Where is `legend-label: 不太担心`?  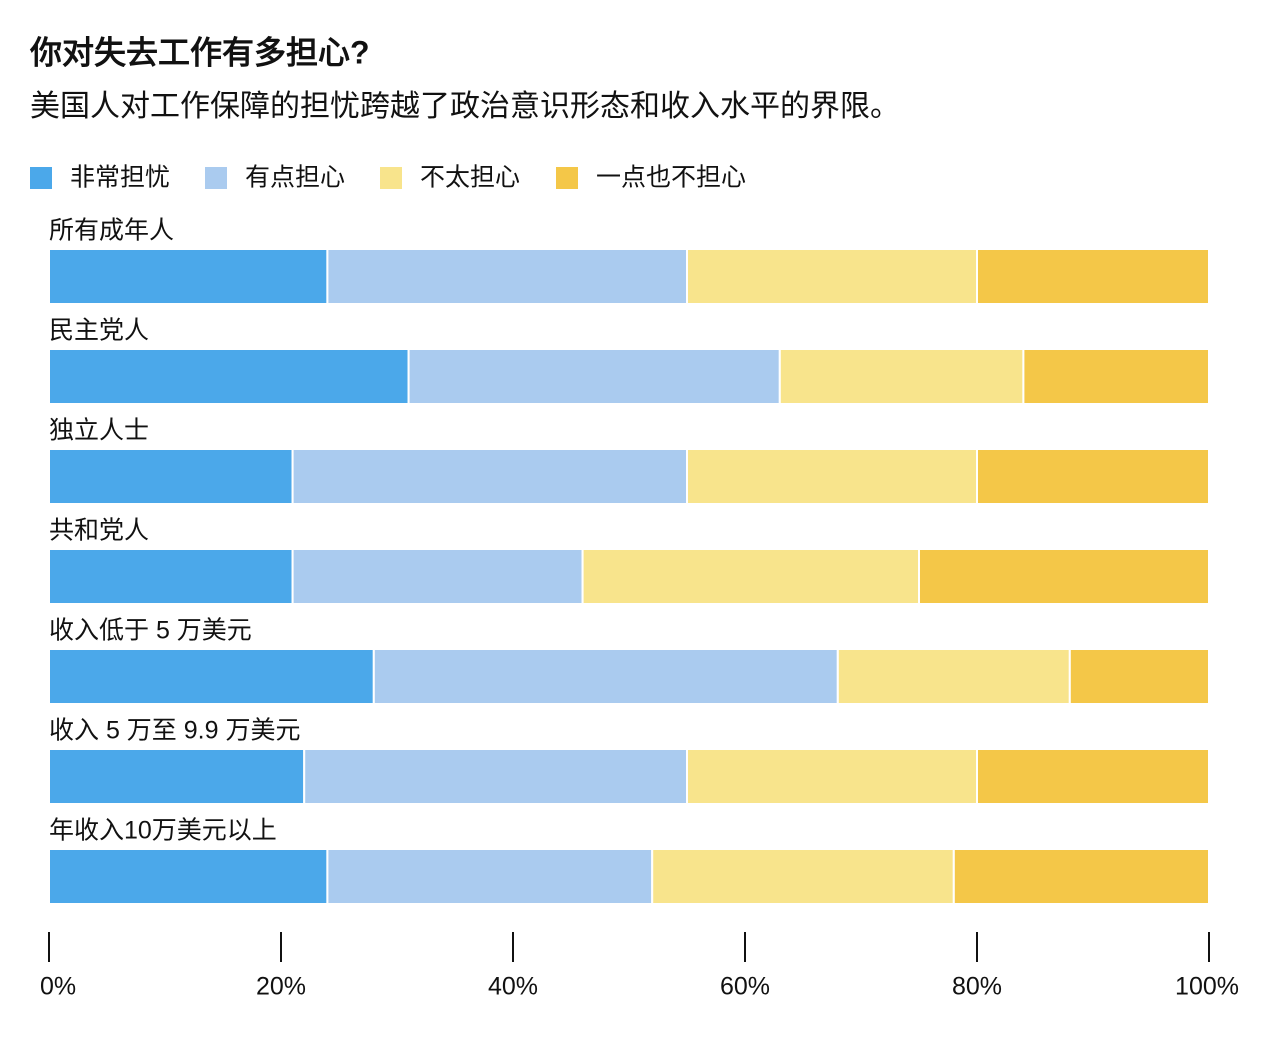 legend-label: 不太担心 is located at coordinates (470, 178).